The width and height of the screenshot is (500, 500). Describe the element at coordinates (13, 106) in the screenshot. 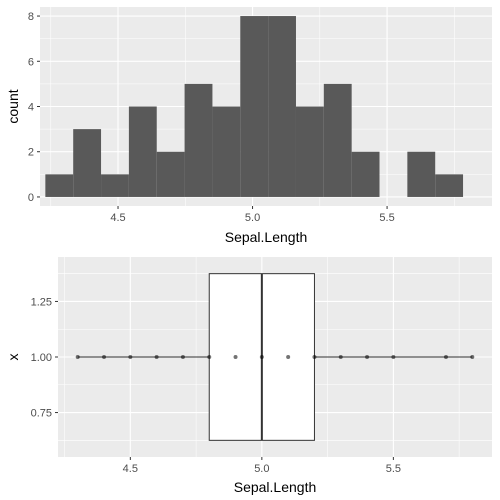

I see `histogram-y-axis-title: count` at that location.